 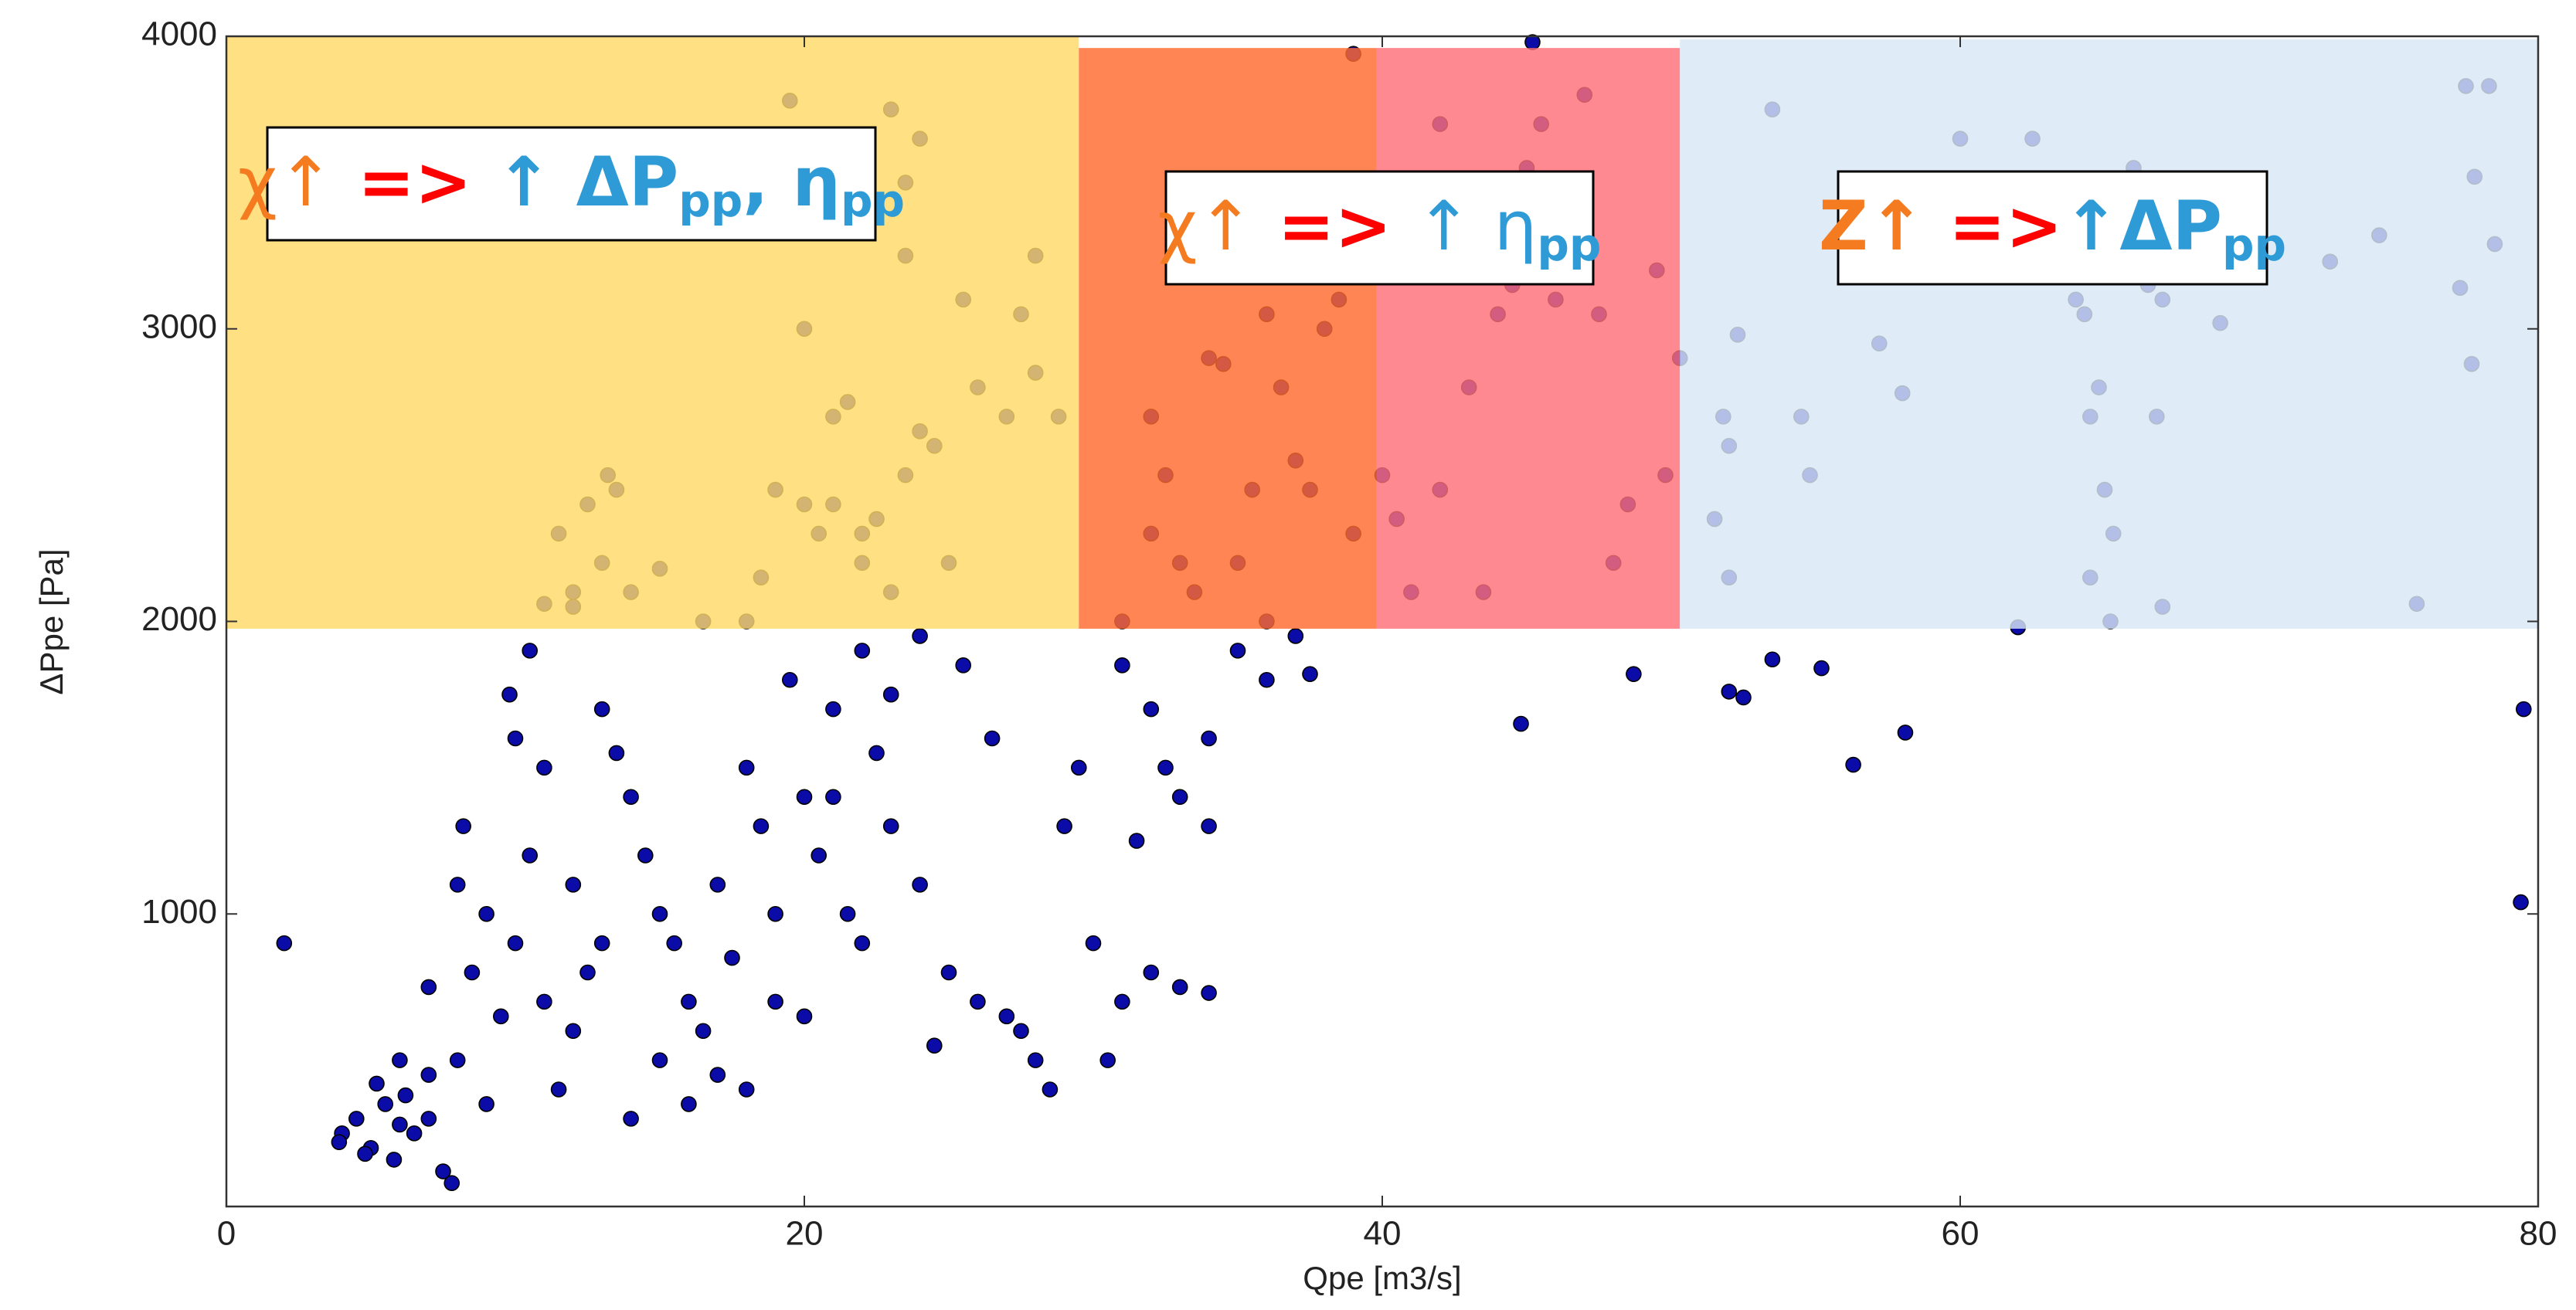 What do you see at coordinates (179, 619) in the screenshot?
I see `y-tick-label: 2000` at bounding box center [179, 619].